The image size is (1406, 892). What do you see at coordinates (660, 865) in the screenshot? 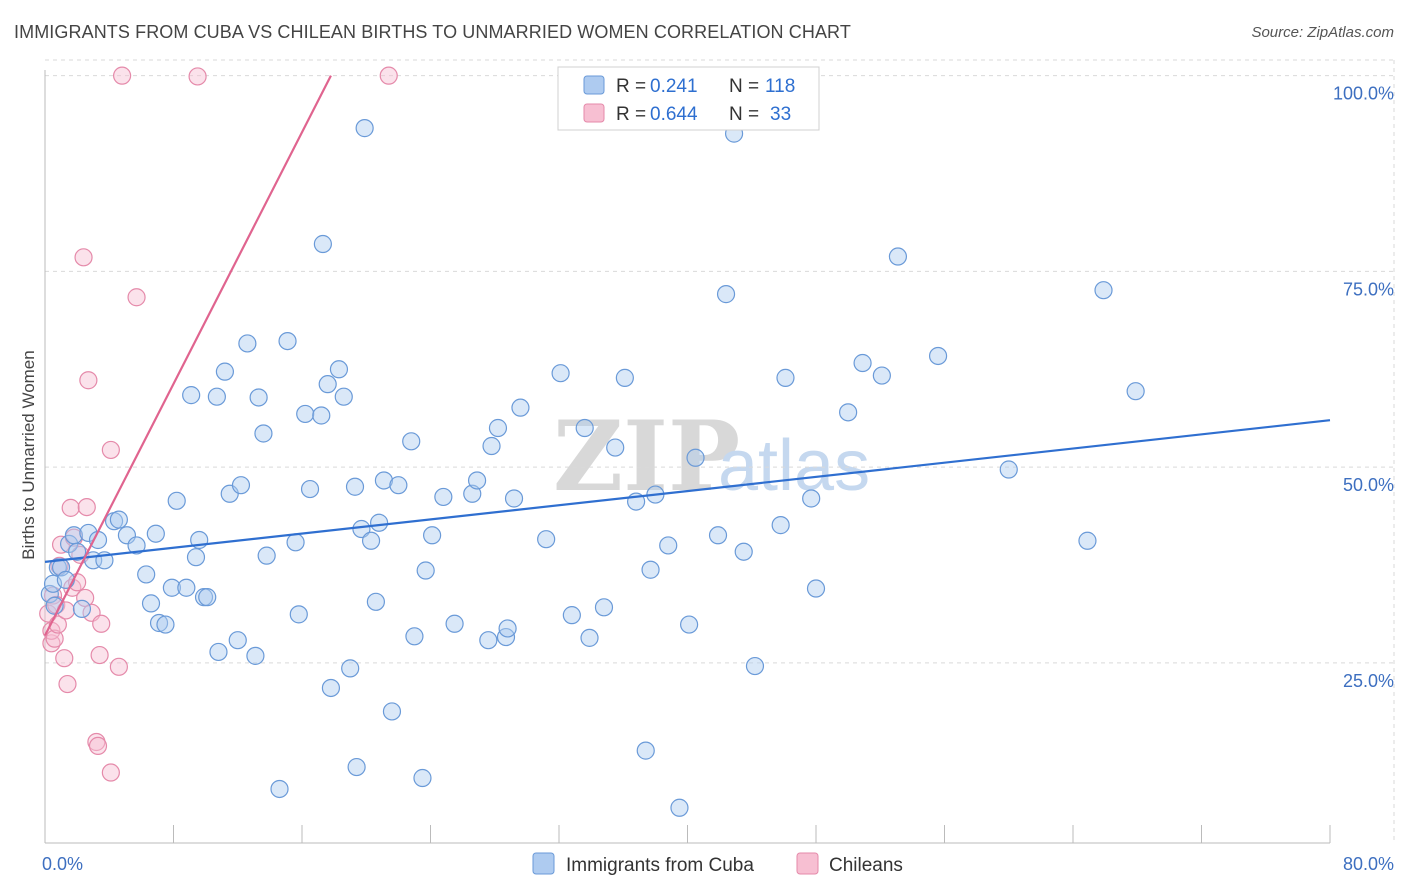
I see `bottom-legend-label-cuba: Immigrants from Cuba` at bounding box center [660, 865].